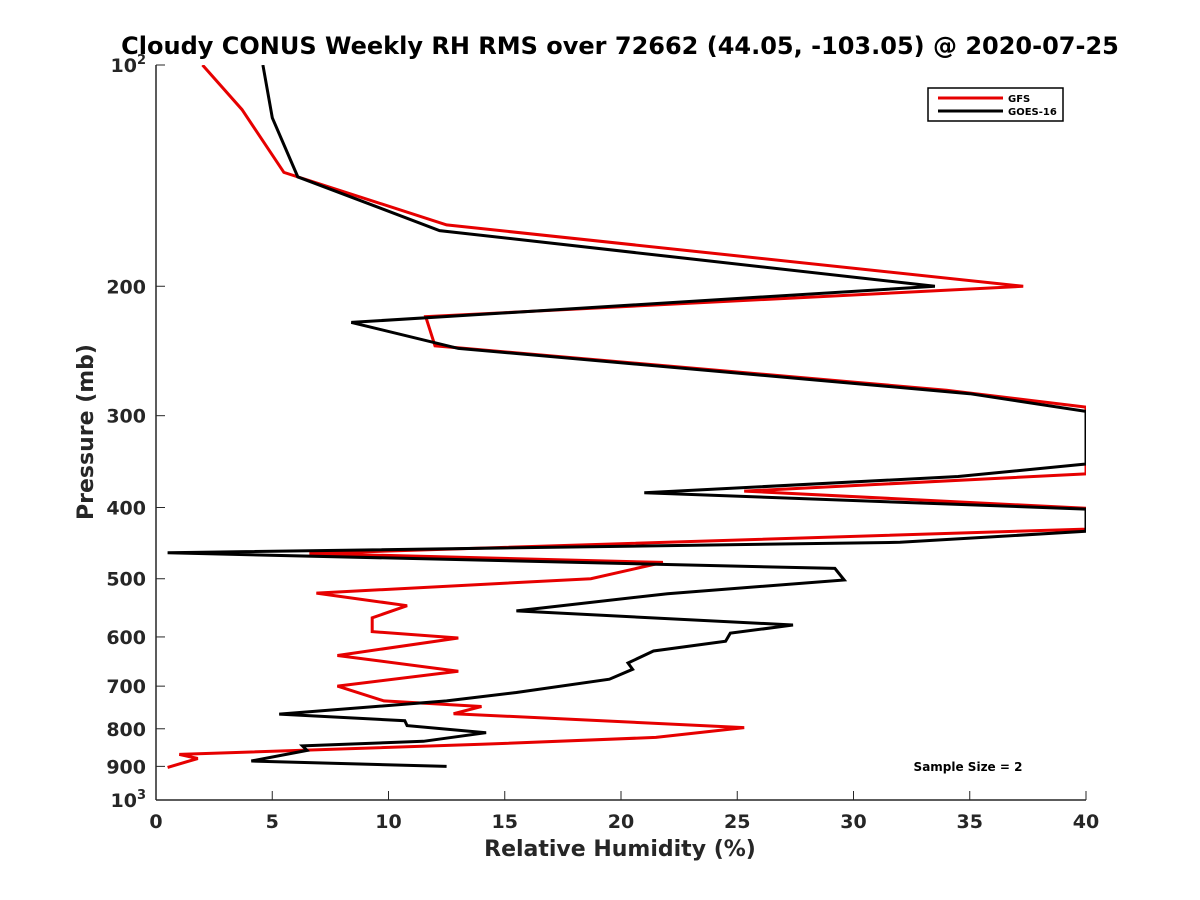  I want to click on x-tick-label: 35, so click(970, 822).